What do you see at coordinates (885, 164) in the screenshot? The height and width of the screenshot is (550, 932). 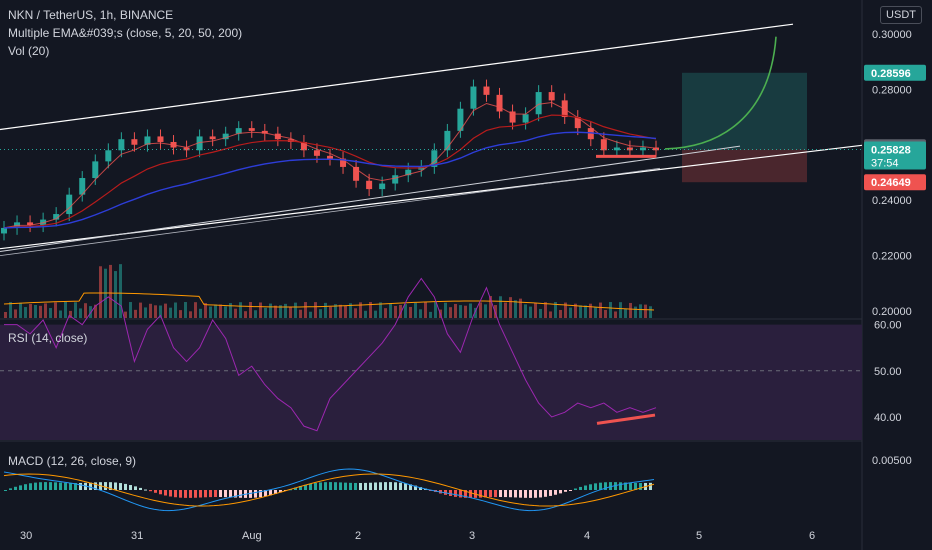 I see `countdown-text: 37:54` at bounding box center [885, 164].